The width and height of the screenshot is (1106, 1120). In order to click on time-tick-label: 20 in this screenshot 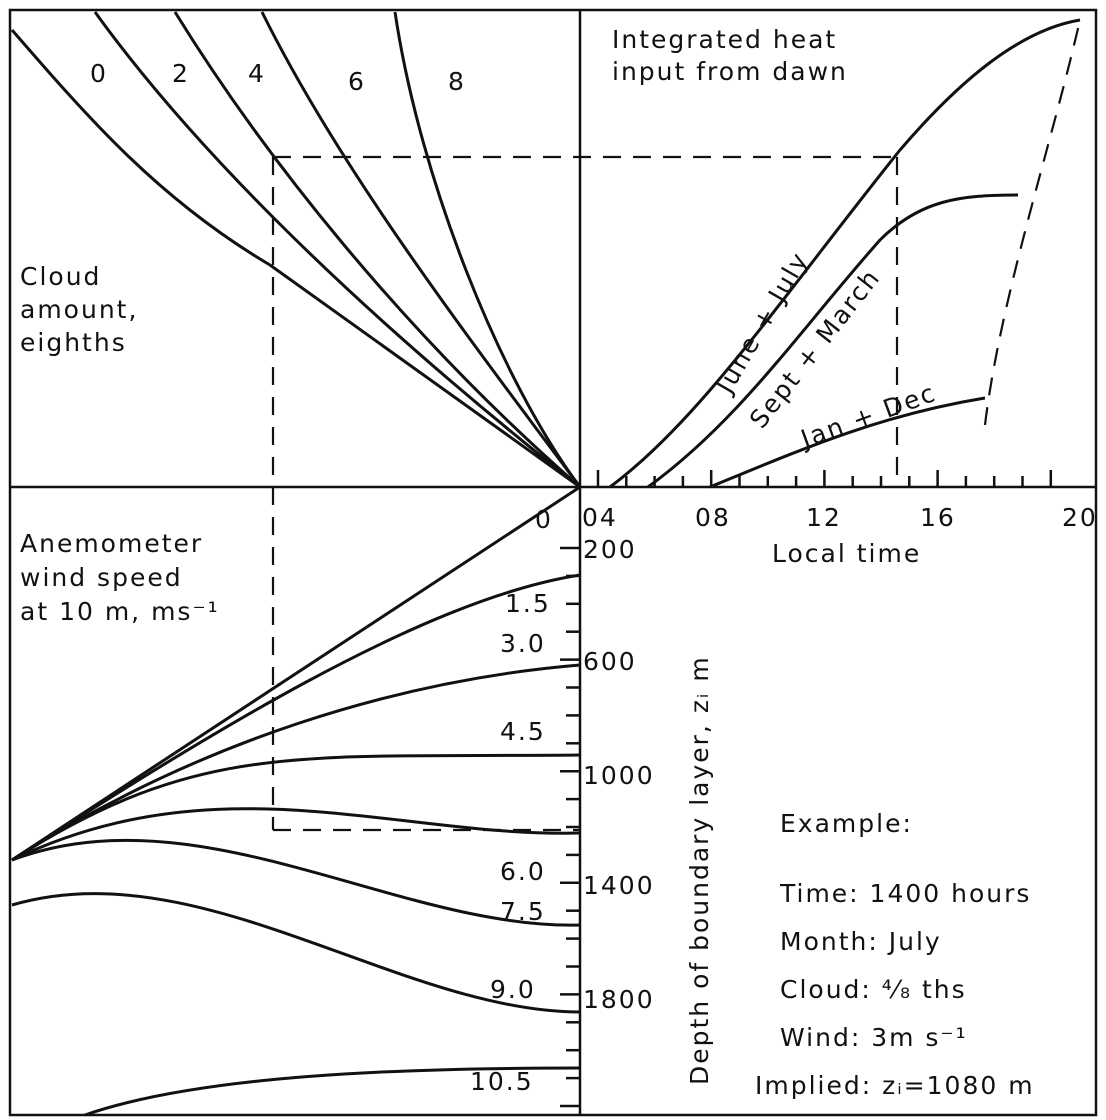, I will do `click(1080, 517)`.